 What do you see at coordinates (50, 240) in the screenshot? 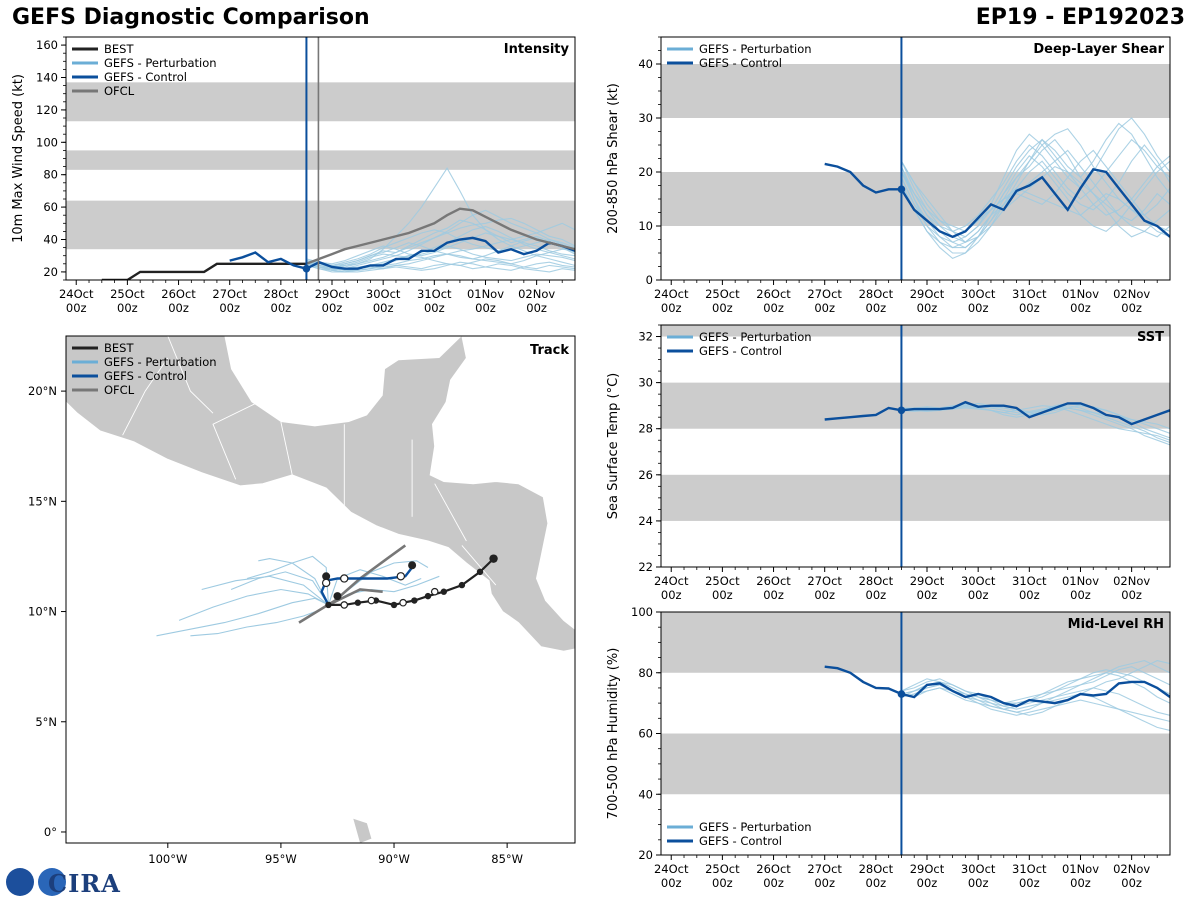
I see `y-tick-label: 40` at bounding box center [50, 240].